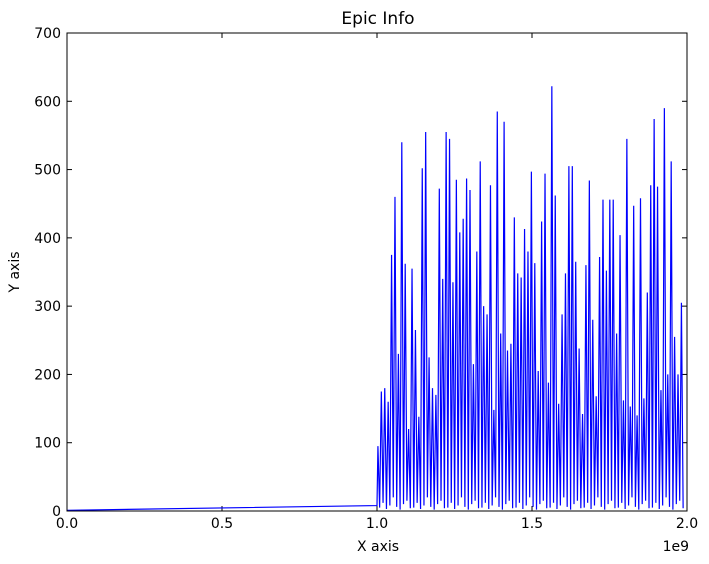  Describe the element at coordinates (47, 444) in the screenshot. I see `y-tick-label: 100` at that location.